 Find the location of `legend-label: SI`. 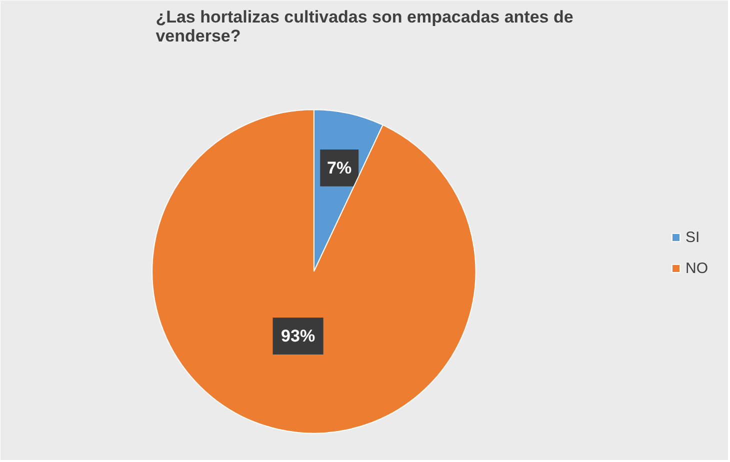

legend-label: SI is located at coordinates (693, 237).